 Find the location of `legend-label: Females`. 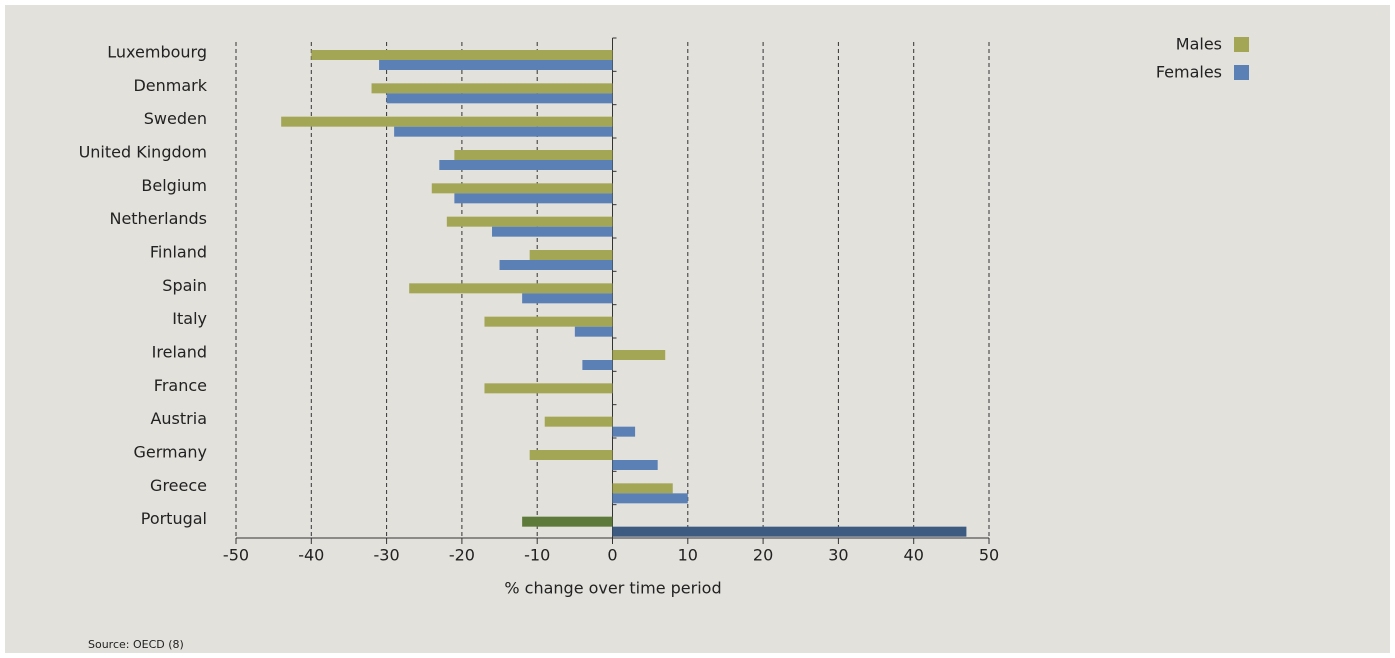

legend-label: Females is located at coordinates (1189, 72).